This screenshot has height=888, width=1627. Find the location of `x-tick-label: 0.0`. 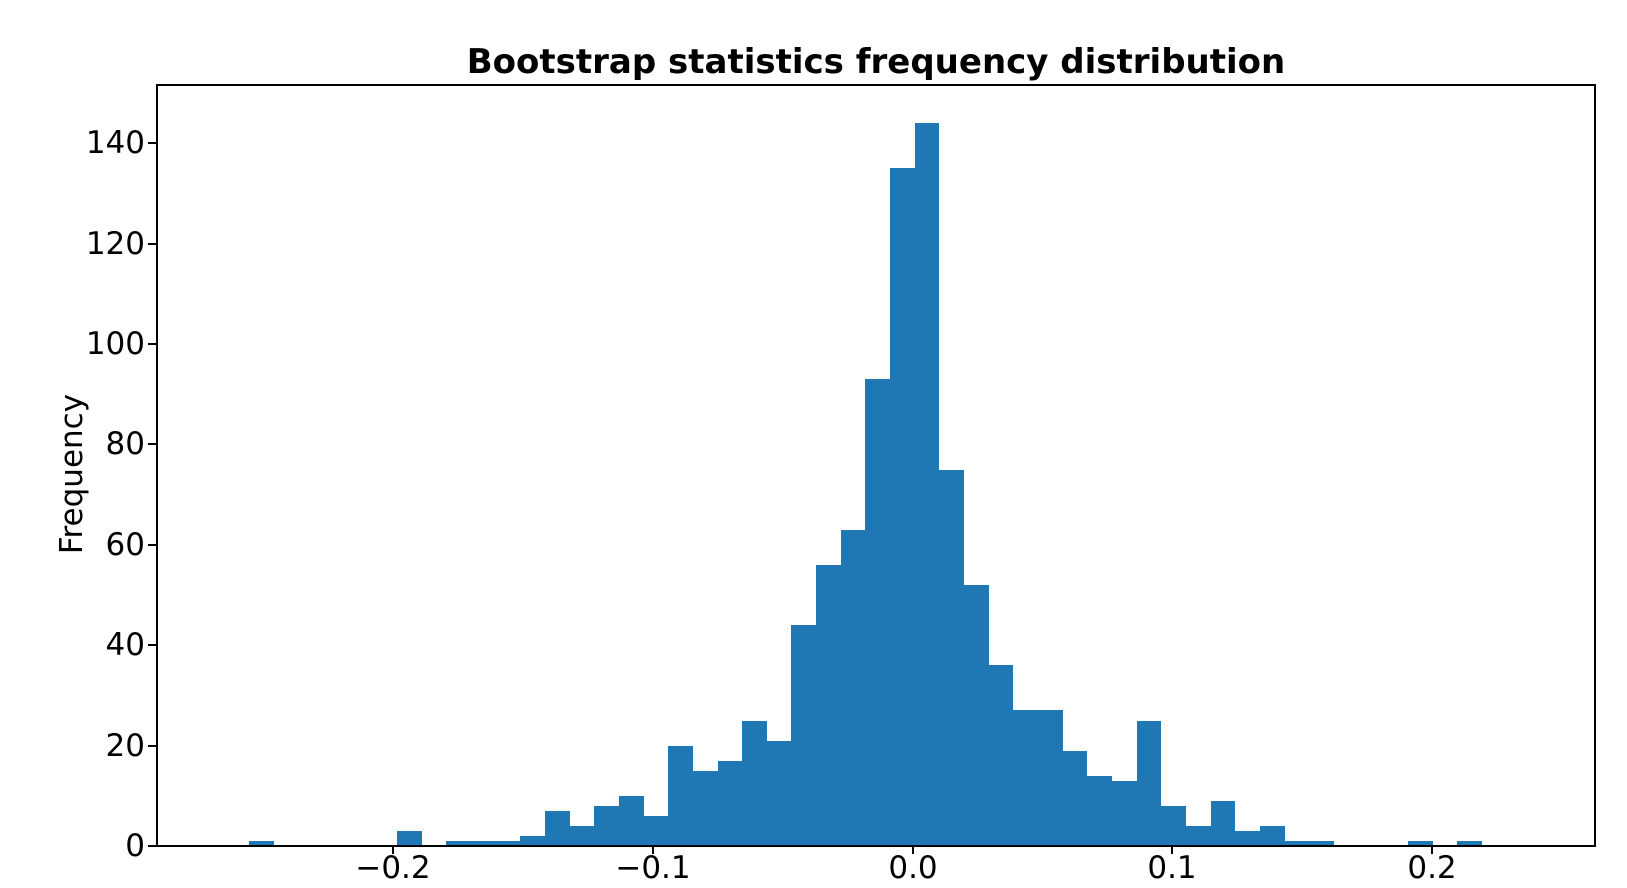

x-tick-label: 0.0 is located at coordinates (913, 868).